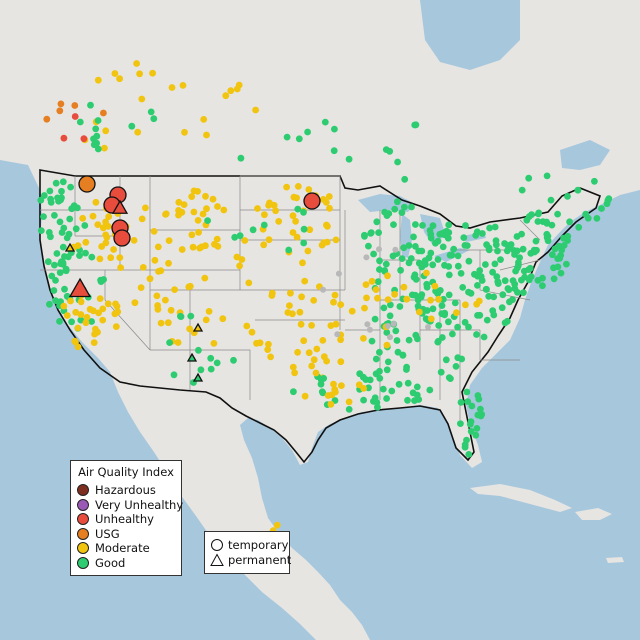 The width and height of the screenshot is (640, 640). What do you see at coordinates (107, 533) in the screenshot?
I see `legend-label: USG` at bounding box center [107, 533].